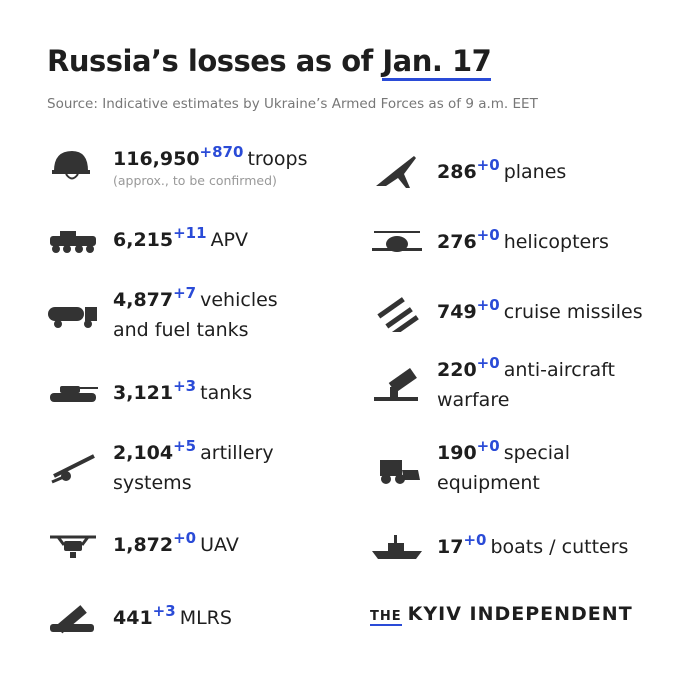 The image size is (680, 680). What do you see at coordinates (573, 312) in the screenshot?
I see `stat-label: cruise missiles` at bounding box center [573, 312].